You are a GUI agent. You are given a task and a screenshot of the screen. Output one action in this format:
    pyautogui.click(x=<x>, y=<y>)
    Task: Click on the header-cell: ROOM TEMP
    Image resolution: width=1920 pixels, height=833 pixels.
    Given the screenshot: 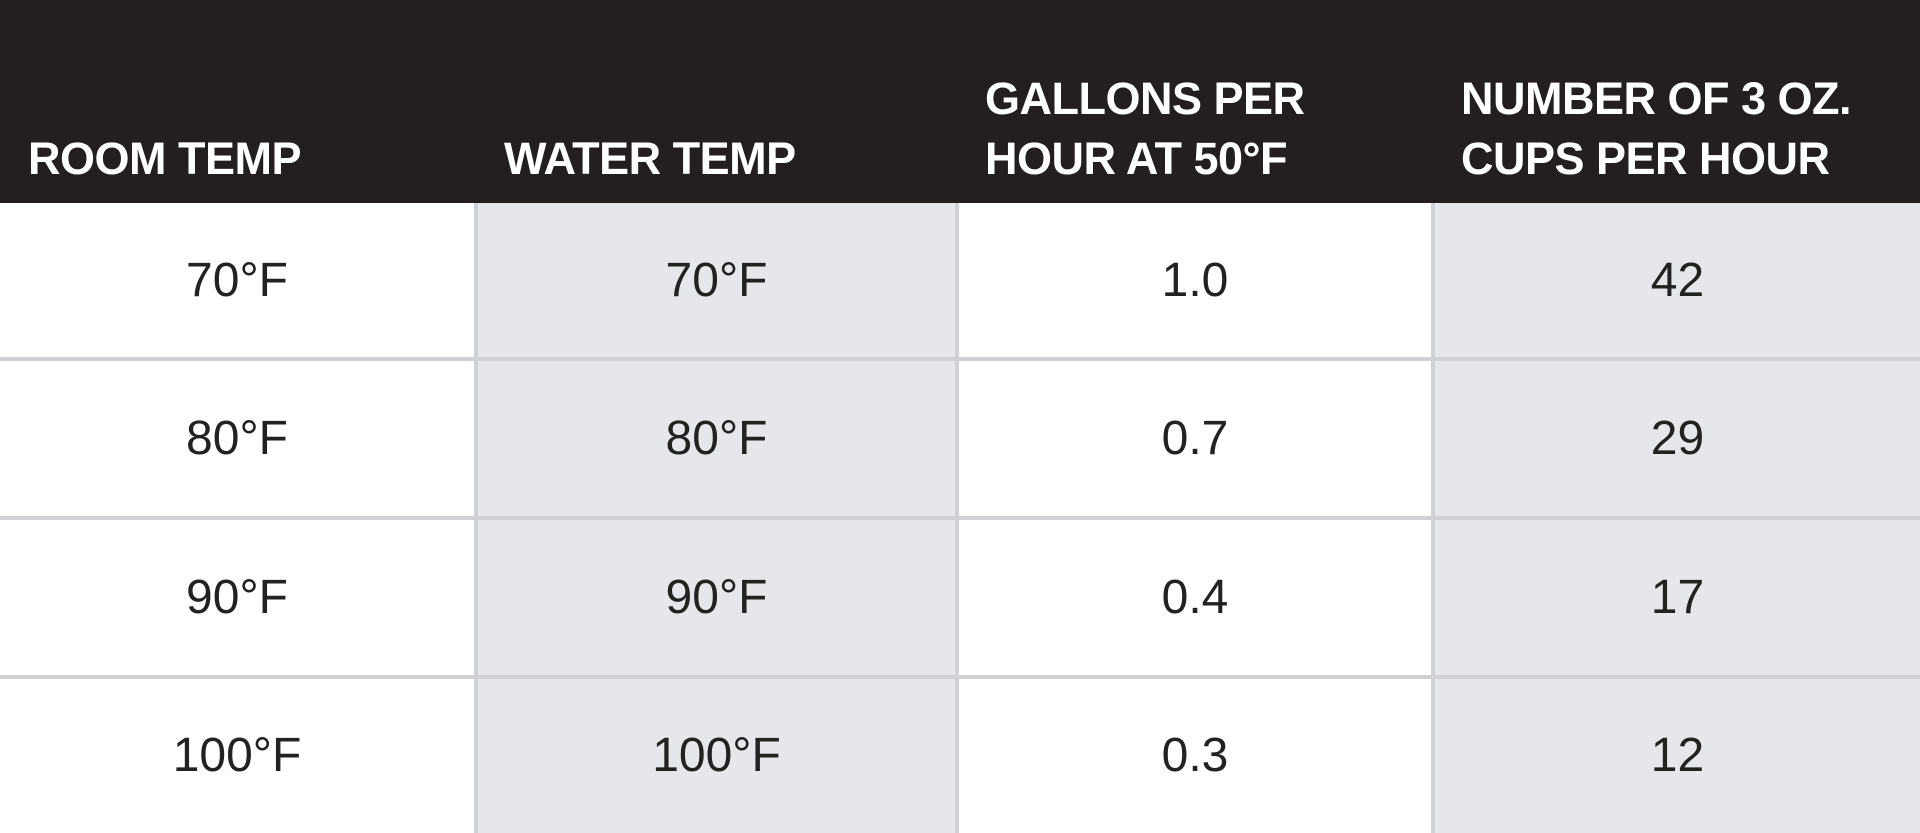 What is the action you would take?
    pyautogui.click(x=238, y=101)
    